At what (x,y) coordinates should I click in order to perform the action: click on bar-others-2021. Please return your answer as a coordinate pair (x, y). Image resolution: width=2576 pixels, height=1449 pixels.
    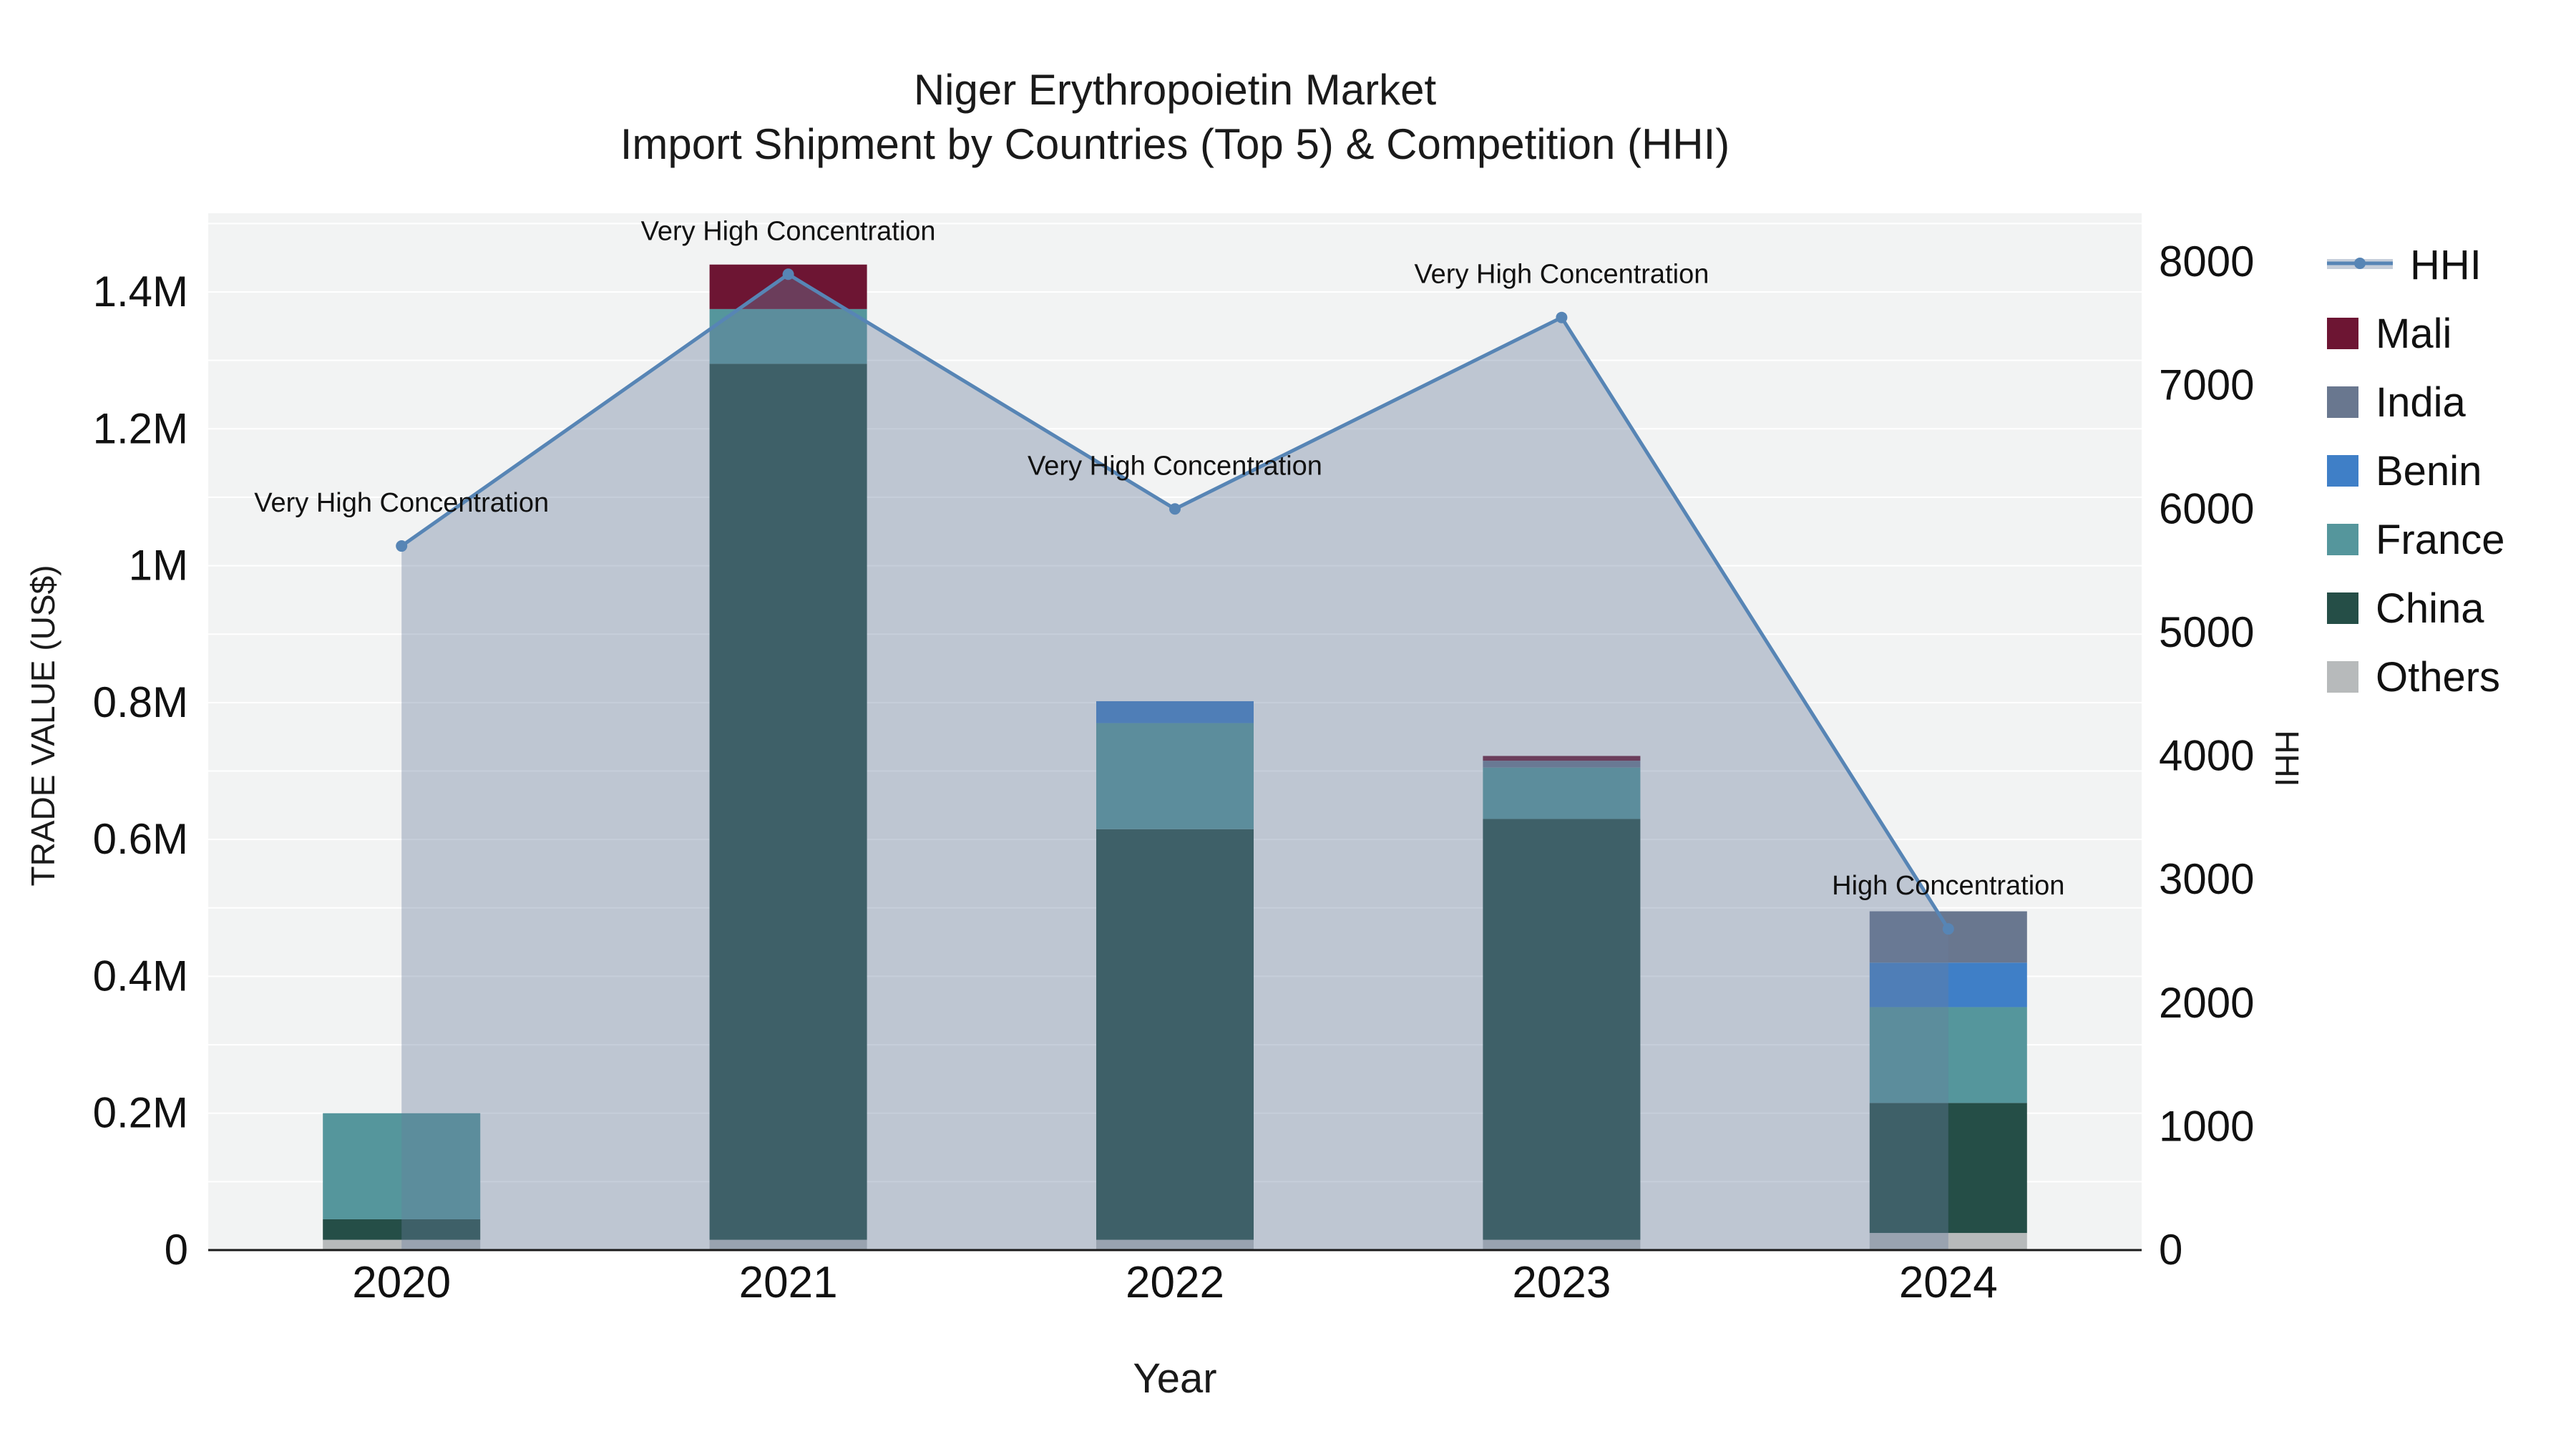
    Looking at the image, I should click on (788, 1244).